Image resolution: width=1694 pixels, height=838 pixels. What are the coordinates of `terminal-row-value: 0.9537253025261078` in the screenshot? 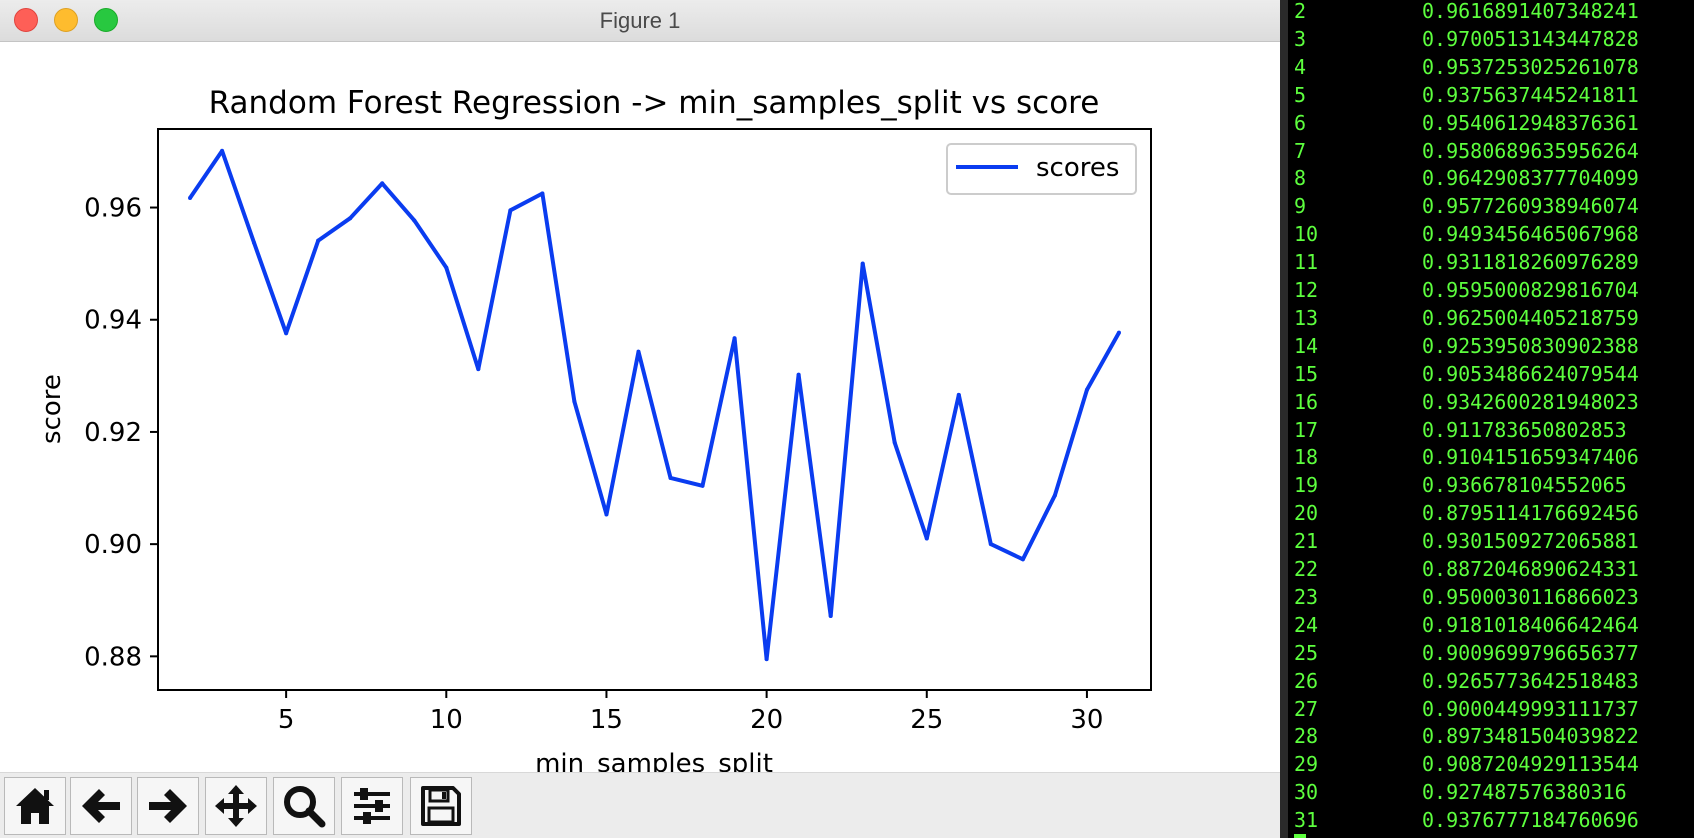 It's located at (1530, 66).